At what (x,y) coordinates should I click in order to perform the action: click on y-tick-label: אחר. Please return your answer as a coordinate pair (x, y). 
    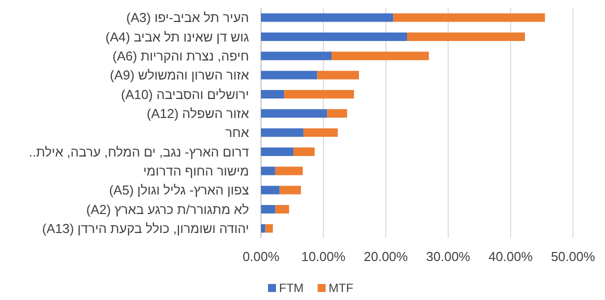
    Looking at the image, I should click on (237, 132).